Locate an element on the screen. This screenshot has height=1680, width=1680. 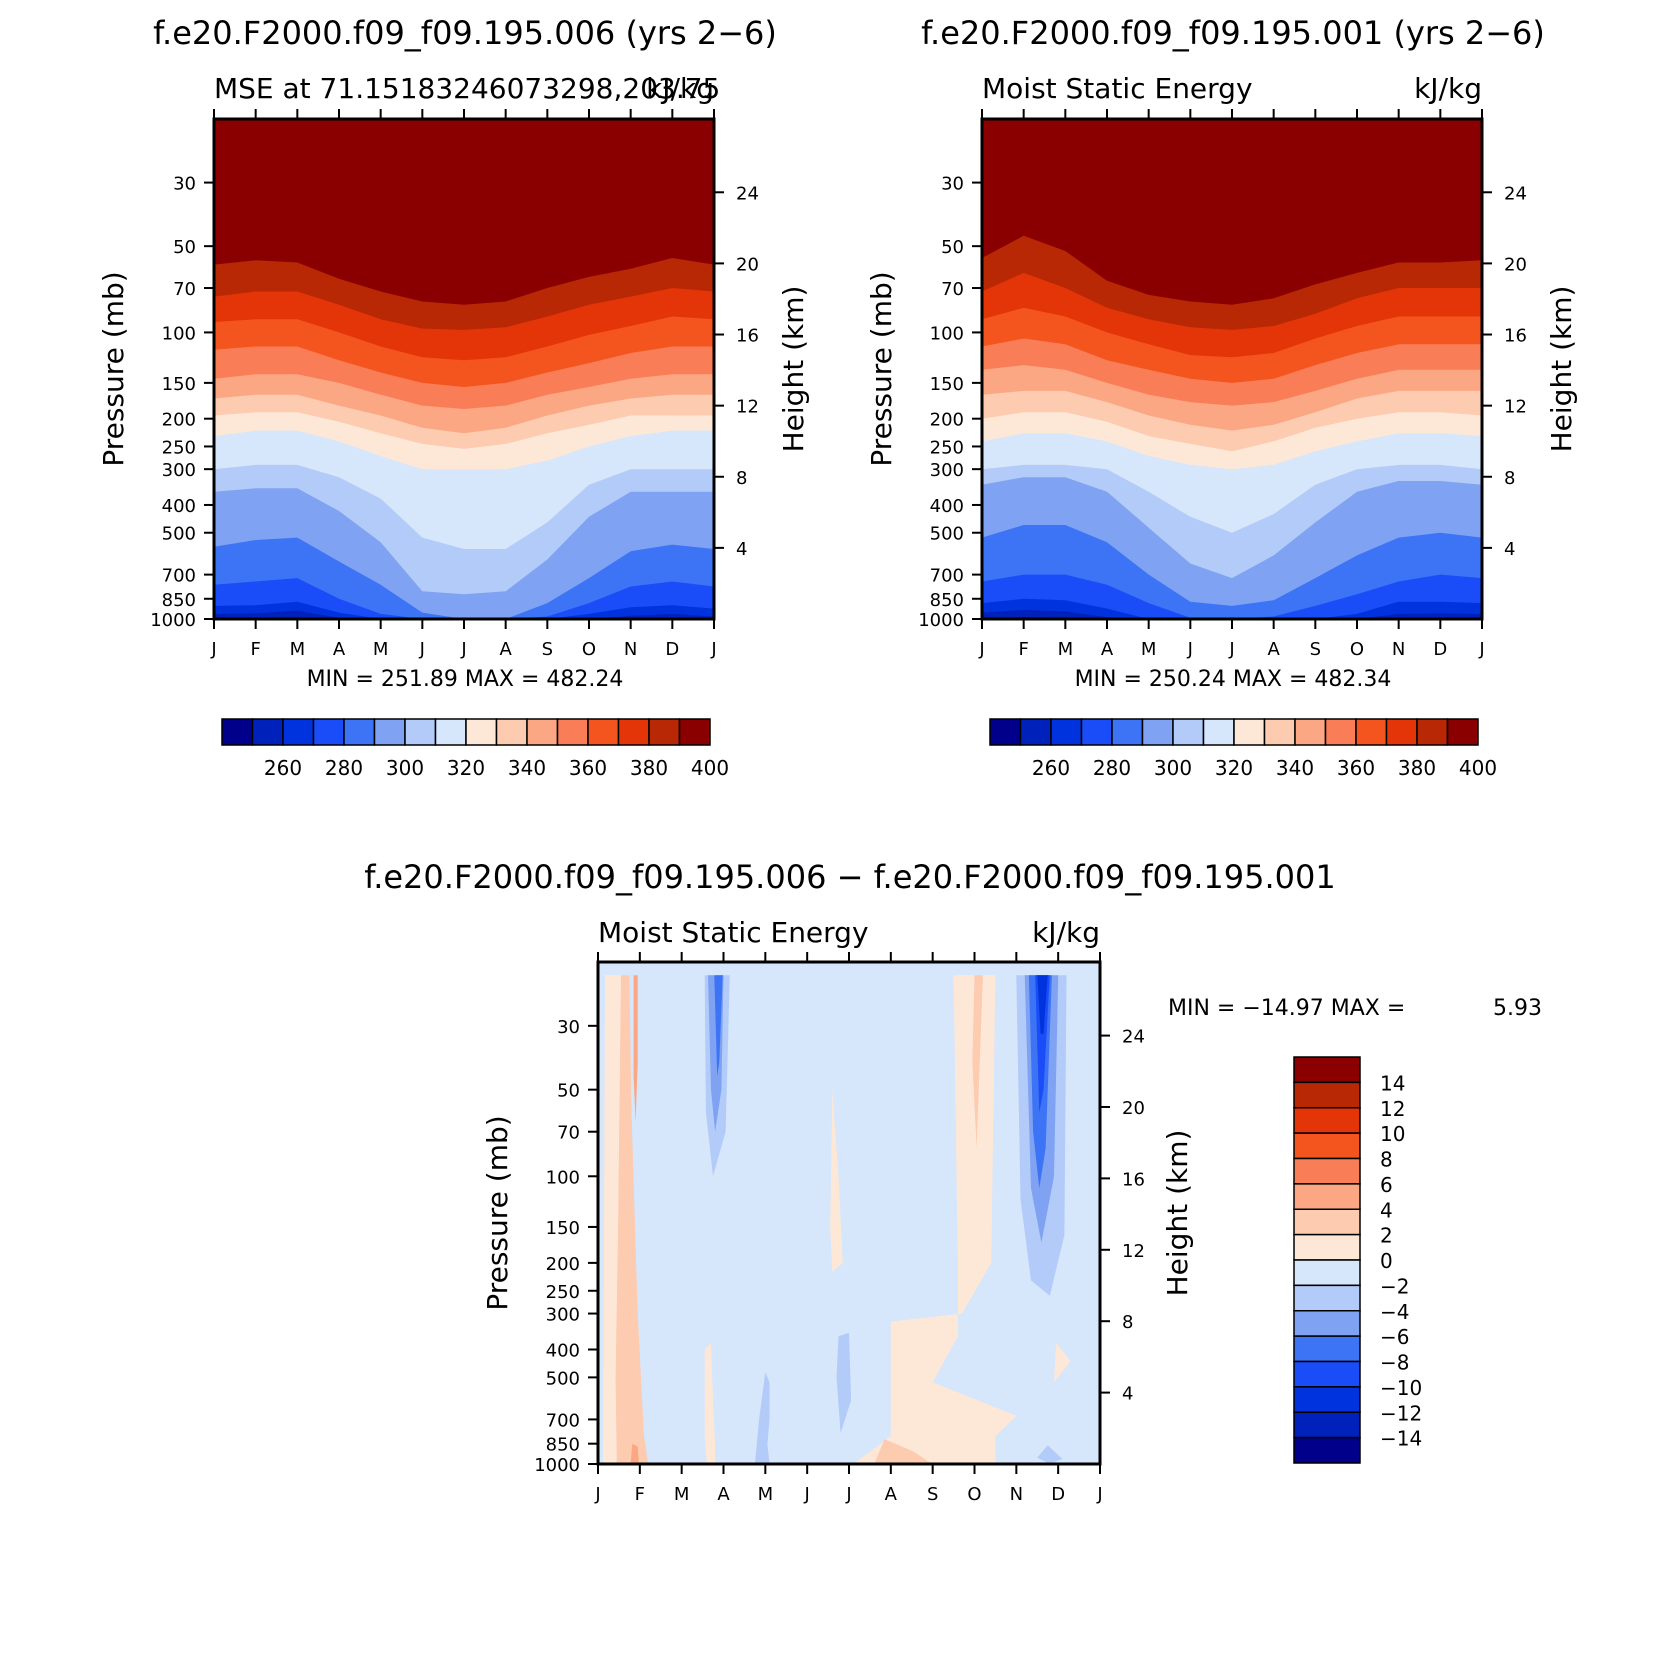
control-pressure-tick-label: 70 is located at coordinates (952, 289).